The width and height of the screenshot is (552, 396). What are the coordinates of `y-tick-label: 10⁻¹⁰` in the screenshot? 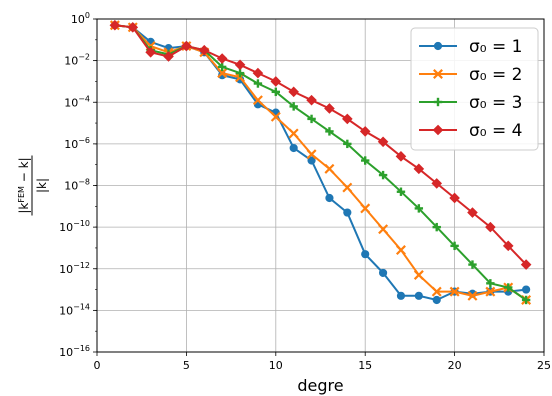 It's located at (74, 226).